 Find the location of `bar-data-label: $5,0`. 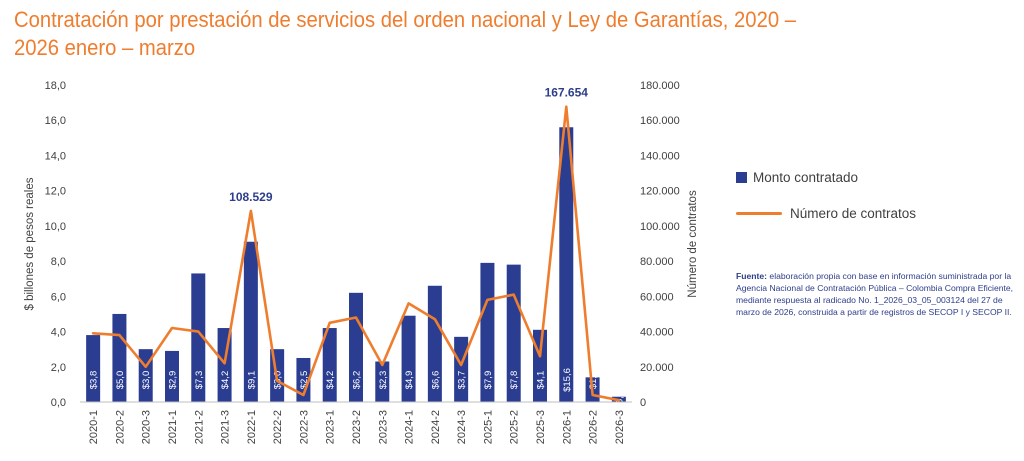

bar-data-label: $5,0 is located at coordinates (120, 380).